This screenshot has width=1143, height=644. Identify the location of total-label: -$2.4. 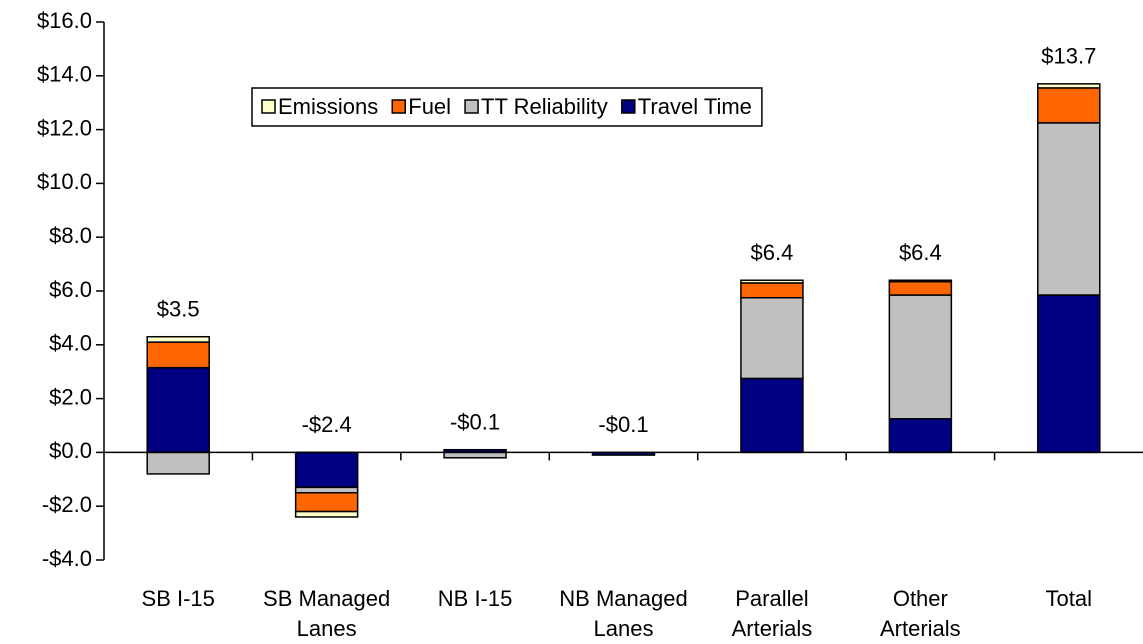
(327, 424).